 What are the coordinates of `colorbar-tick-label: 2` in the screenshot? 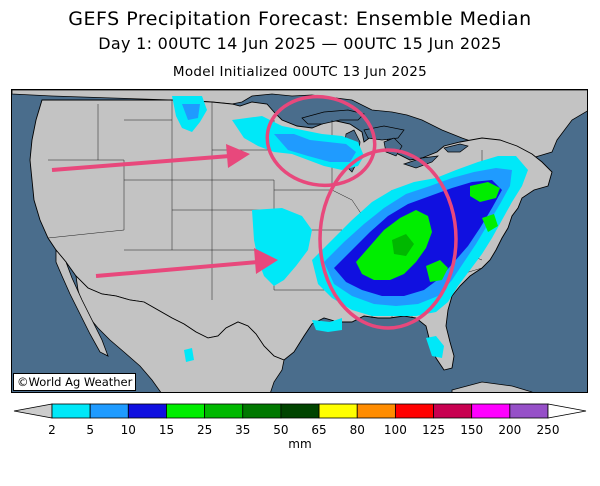 It's located at (52, 430).